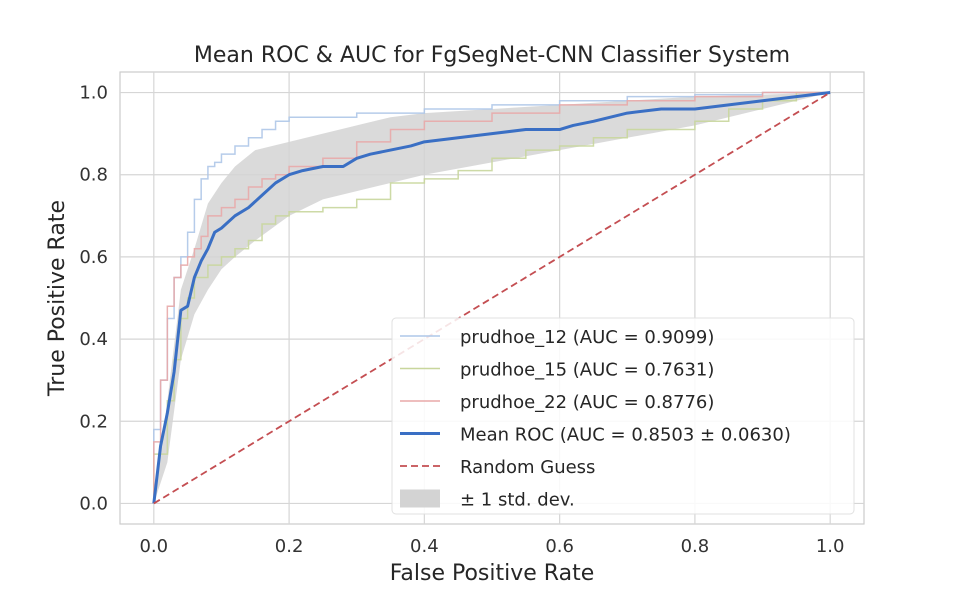 The image size is (960, 600). I want to click on x-tick-label: 0.8, so click(695, 546).